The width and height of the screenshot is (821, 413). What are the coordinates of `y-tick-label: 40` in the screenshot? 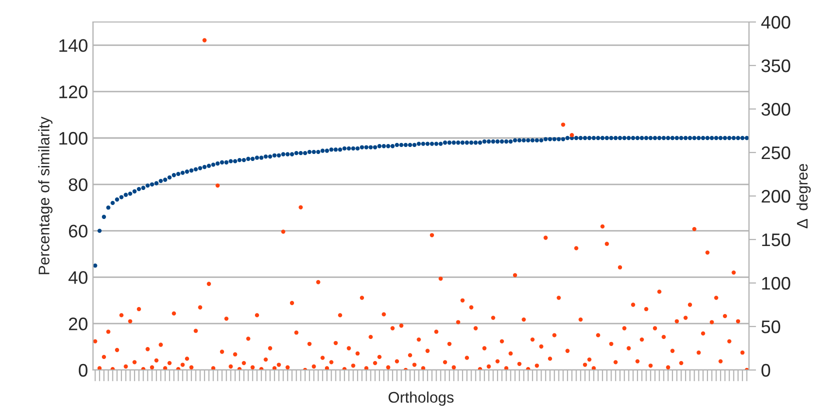 It's located at (78, 277).